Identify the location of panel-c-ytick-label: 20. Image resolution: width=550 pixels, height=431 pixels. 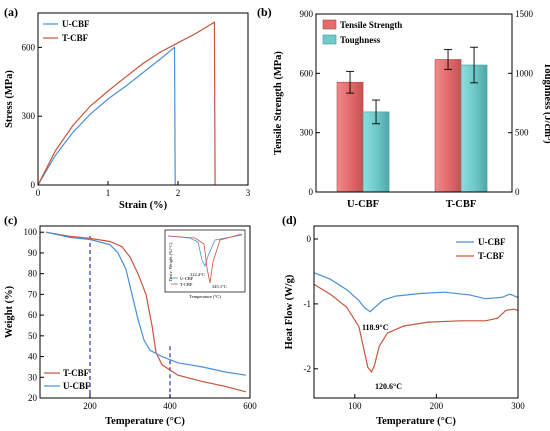
(33, 398).